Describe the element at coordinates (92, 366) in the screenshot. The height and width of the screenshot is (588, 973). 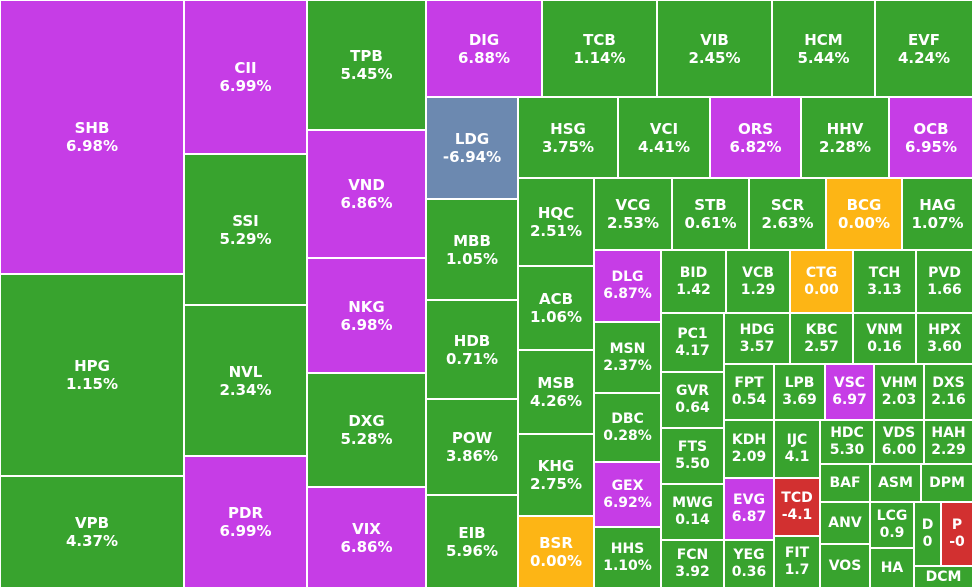
I see `ticker: HPG` at that location.